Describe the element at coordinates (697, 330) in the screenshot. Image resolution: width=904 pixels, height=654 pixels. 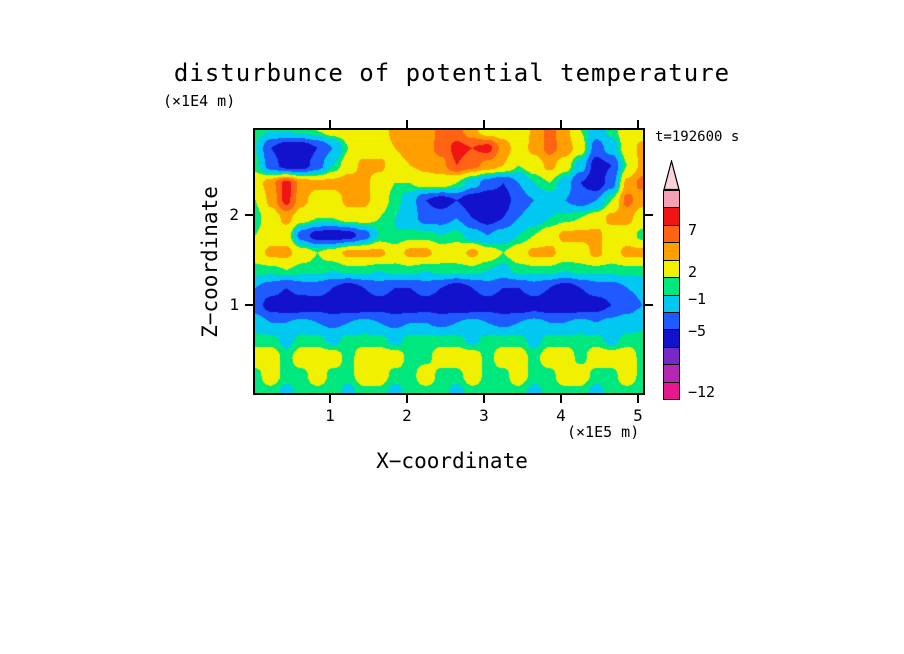
I see `colorbar-tick-label: −5` at that location.